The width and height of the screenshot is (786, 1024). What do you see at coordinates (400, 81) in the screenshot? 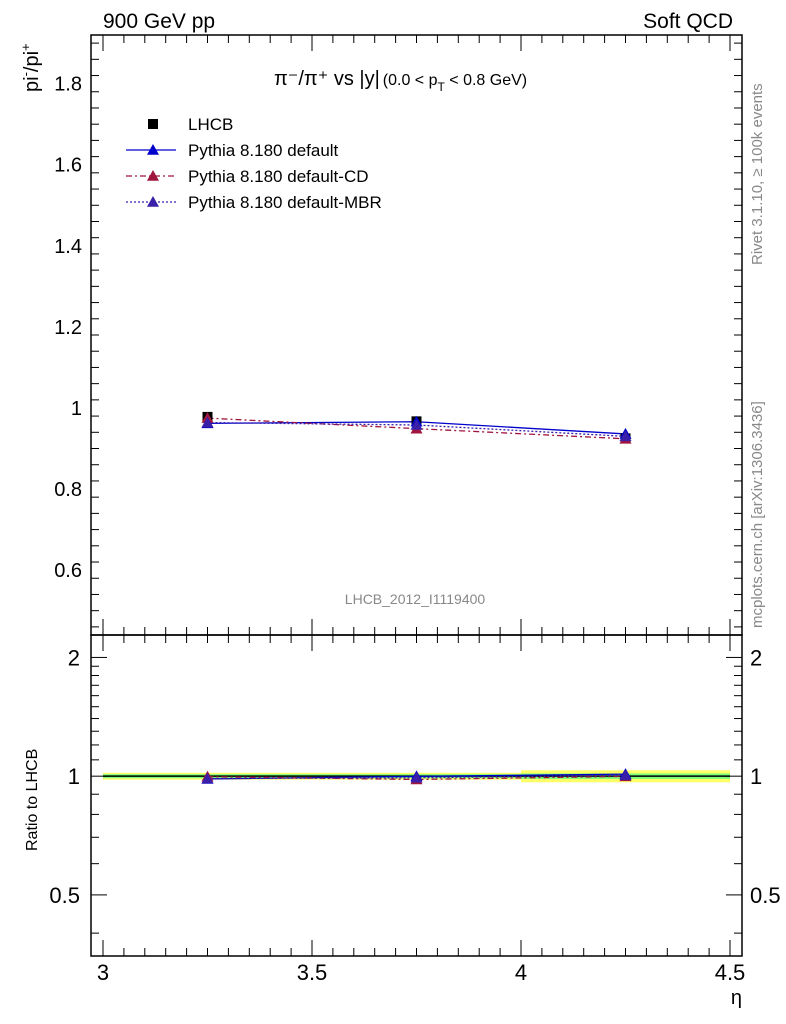
I see `chart-title: π⁻/π⁺ vs |y| (0.0 < pT < 0.8 GeV)` at bounding box center [400, 81].